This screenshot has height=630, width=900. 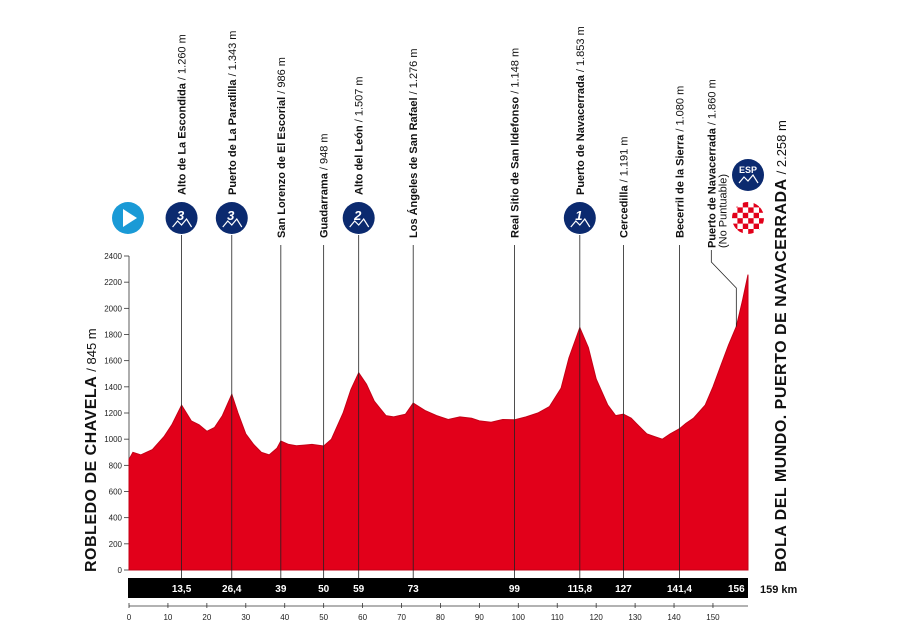 I want to click on km-labels: 13,5 26,4 39 50 59 73 99 115,8 127 141,4 156, so click(x=458, y=589).